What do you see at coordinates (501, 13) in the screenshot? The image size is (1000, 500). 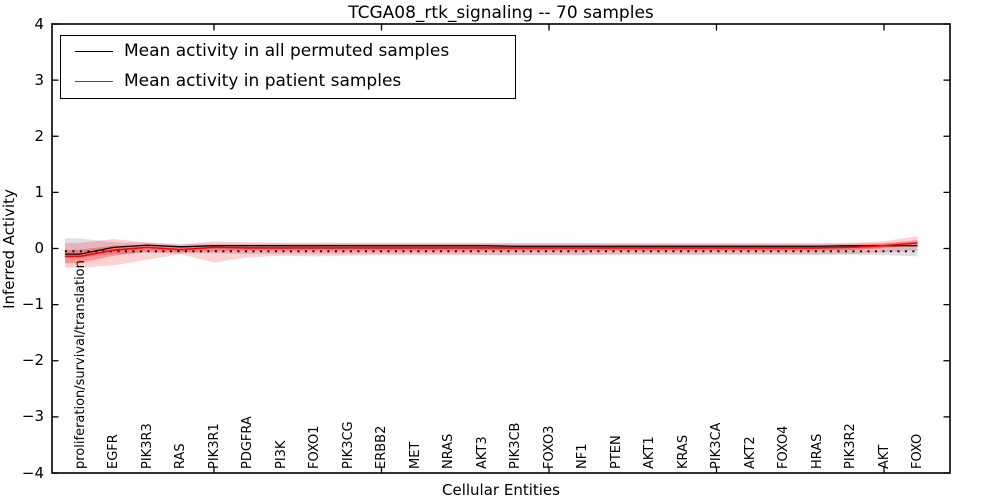 I see `chart-title: TCGA08_rtk_signaling -- 70 samples` at bounding box center [501, 13].